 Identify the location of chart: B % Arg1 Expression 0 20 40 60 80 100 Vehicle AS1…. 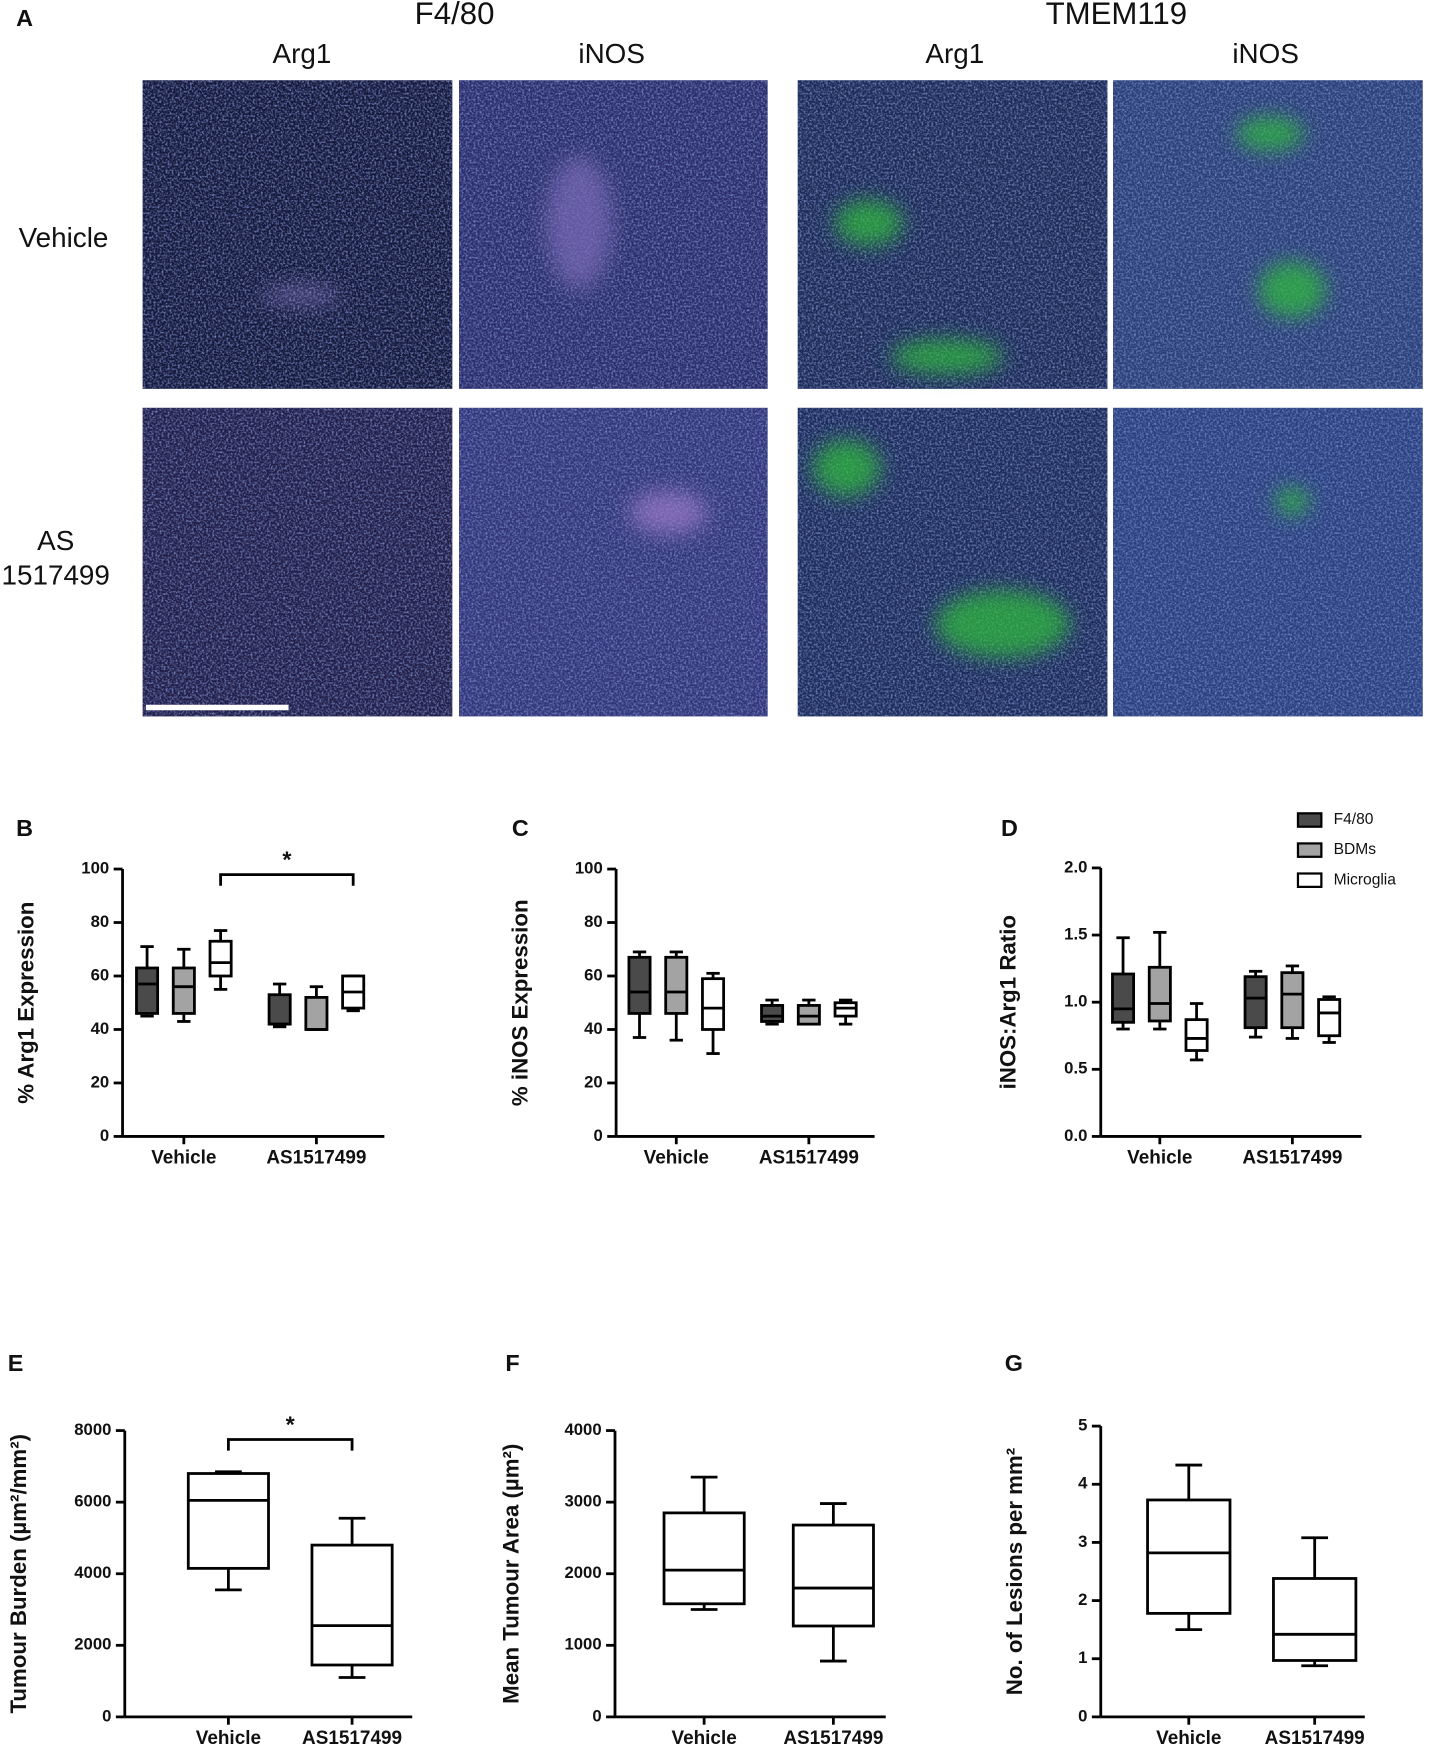
(199, 992).